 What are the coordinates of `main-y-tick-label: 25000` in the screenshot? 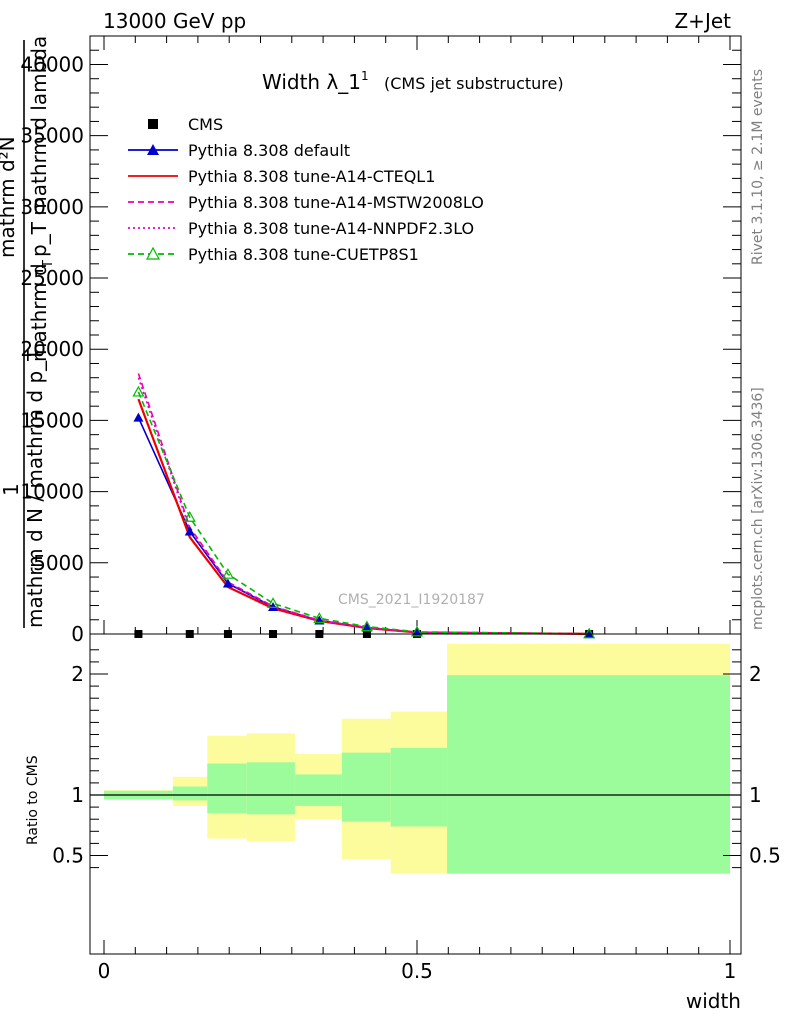 It's located at (52, 278).